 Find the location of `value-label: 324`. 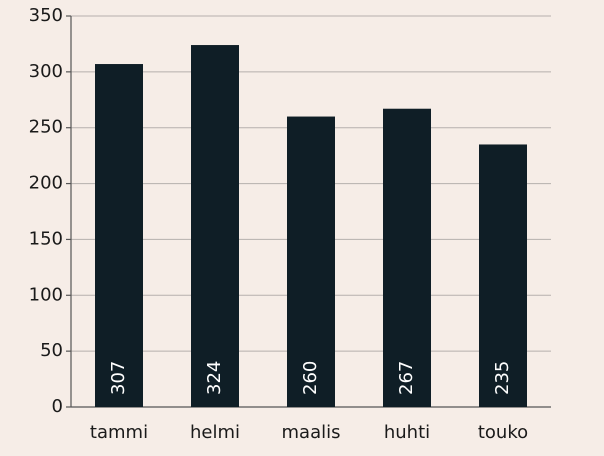

value-label: 324 is located at coordinates (214, 378).